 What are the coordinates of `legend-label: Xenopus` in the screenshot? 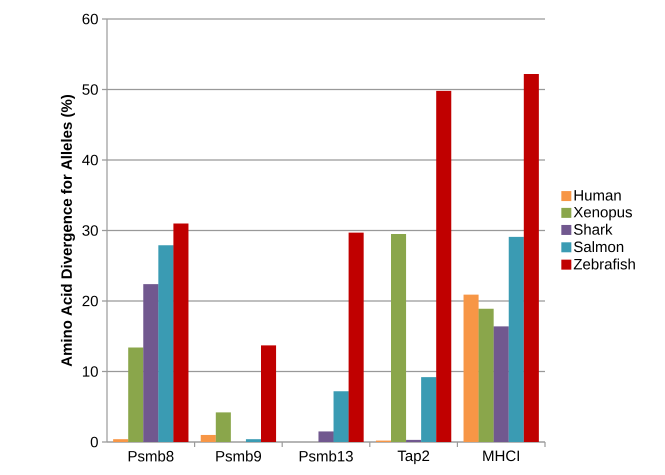 It's located at (603, 213).